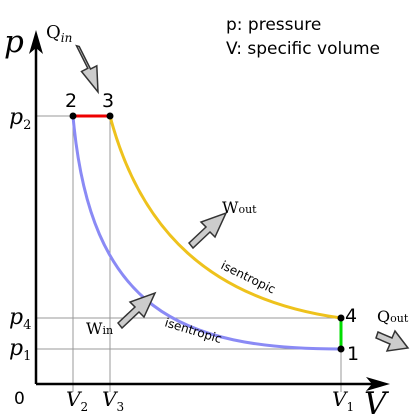 This screenshot has height=420, width=420. What do you see at coordinates (351, 316) in the screenshot?
I see `point-label-4: 4` at bounding box center [351, 316].